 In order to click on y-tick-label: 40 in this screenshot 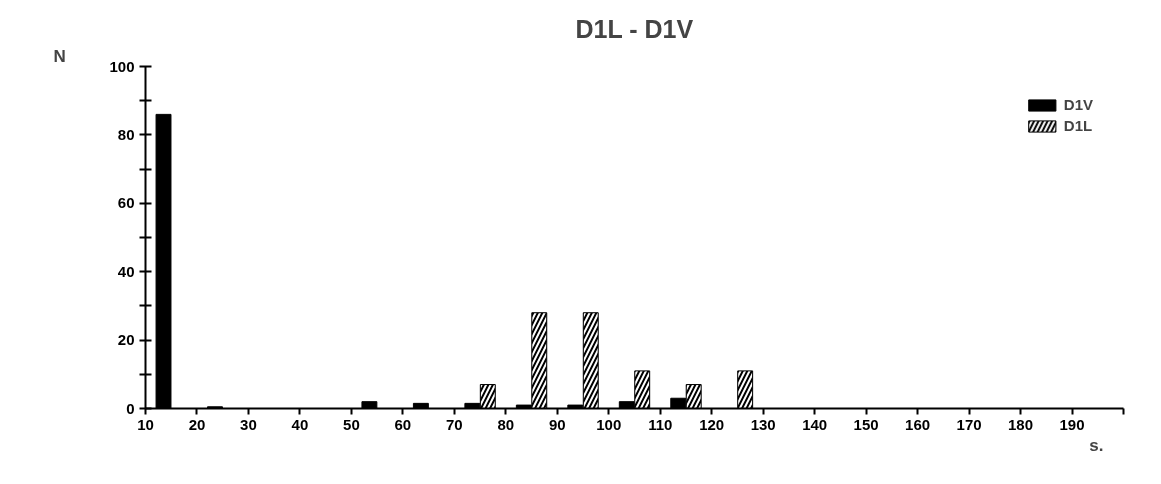, I will do `click(126, 271)`.